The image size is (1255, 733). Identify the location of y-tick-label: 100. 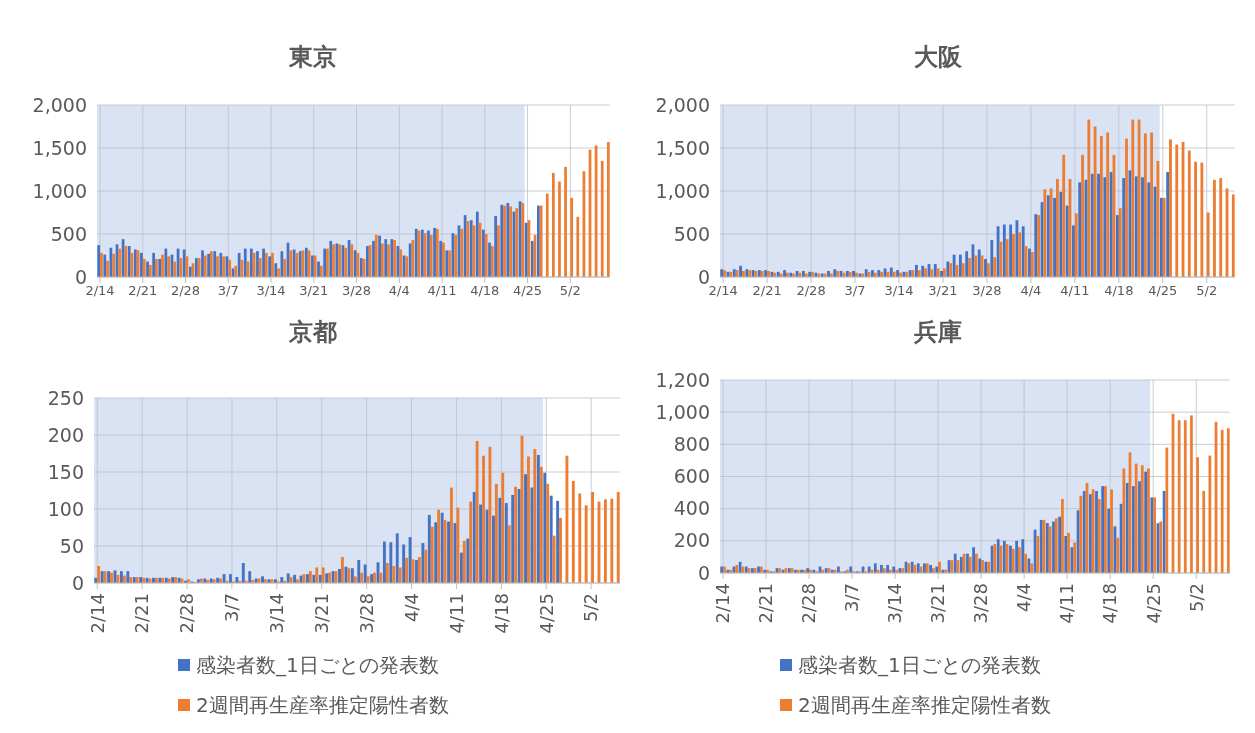
(65, 508).